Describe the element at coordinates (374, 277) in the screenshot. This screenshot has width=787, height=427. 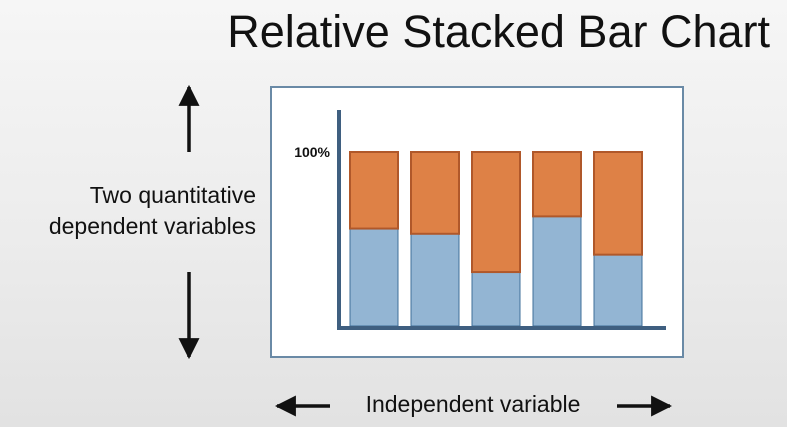
I see `bar-1-bottom-segment` at that location.